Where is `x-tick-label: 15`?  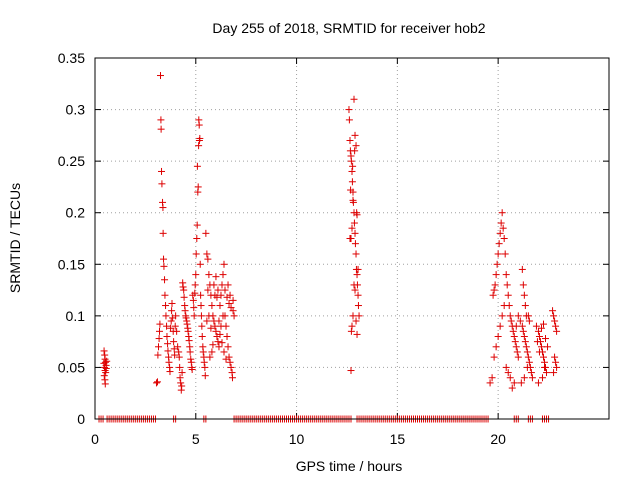
x-tick-label: 15 is located at coordinates (398, 439).